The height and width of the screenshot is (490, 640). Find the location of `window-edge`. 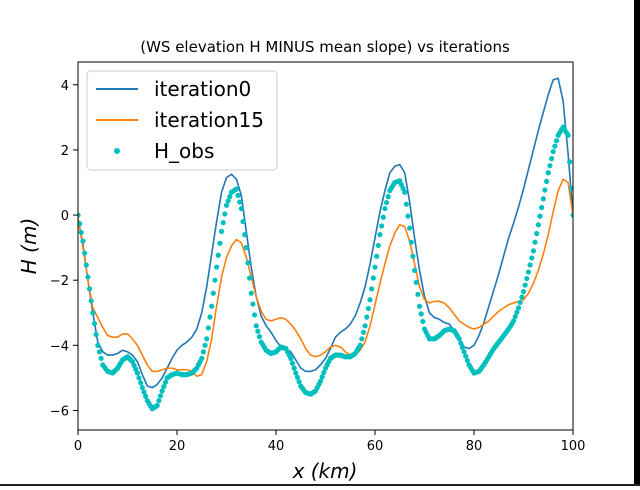

window-edge is located at coordinates (637, 243).